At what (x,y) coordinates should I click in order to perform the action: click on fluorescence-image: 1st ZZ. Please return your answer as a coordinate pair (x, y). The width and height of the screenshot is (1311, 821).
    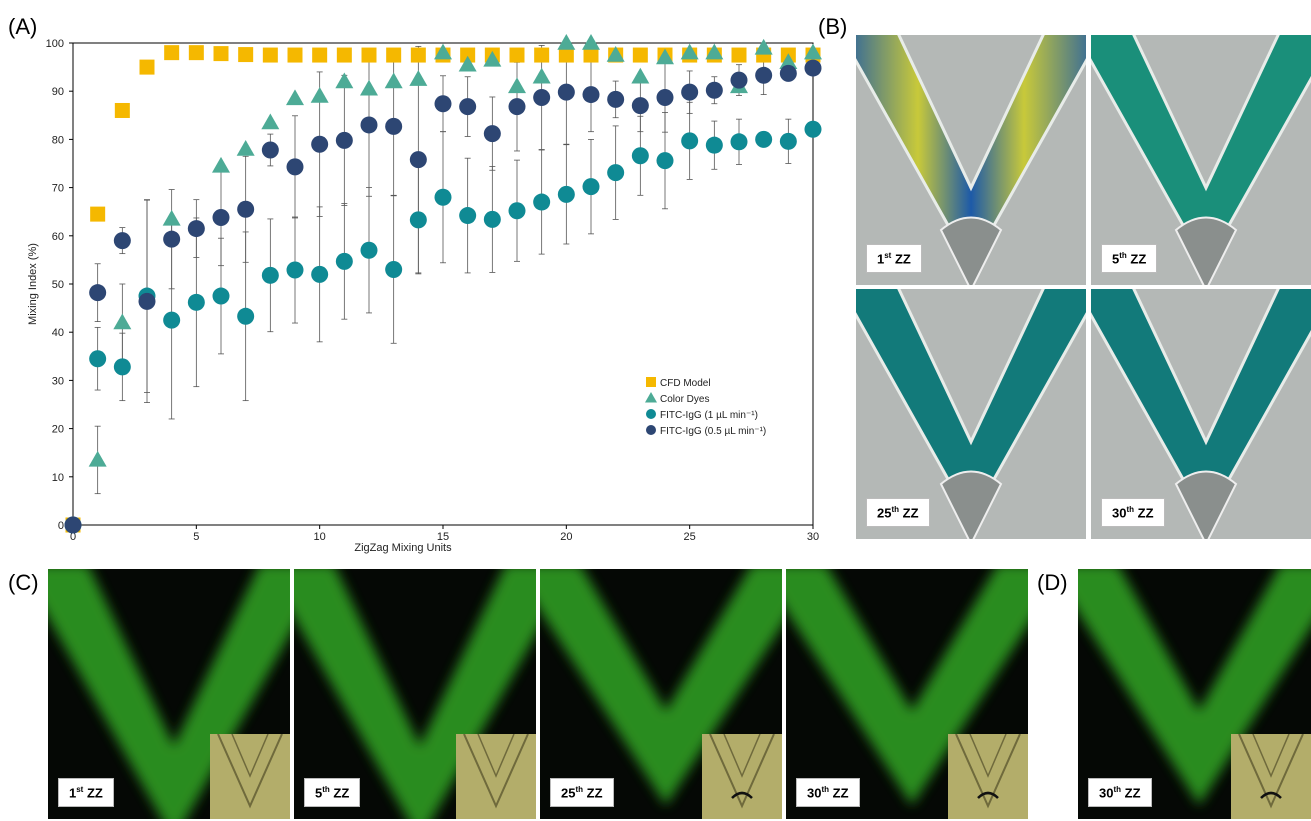
    Looking at the image, I should click on (169, 694).